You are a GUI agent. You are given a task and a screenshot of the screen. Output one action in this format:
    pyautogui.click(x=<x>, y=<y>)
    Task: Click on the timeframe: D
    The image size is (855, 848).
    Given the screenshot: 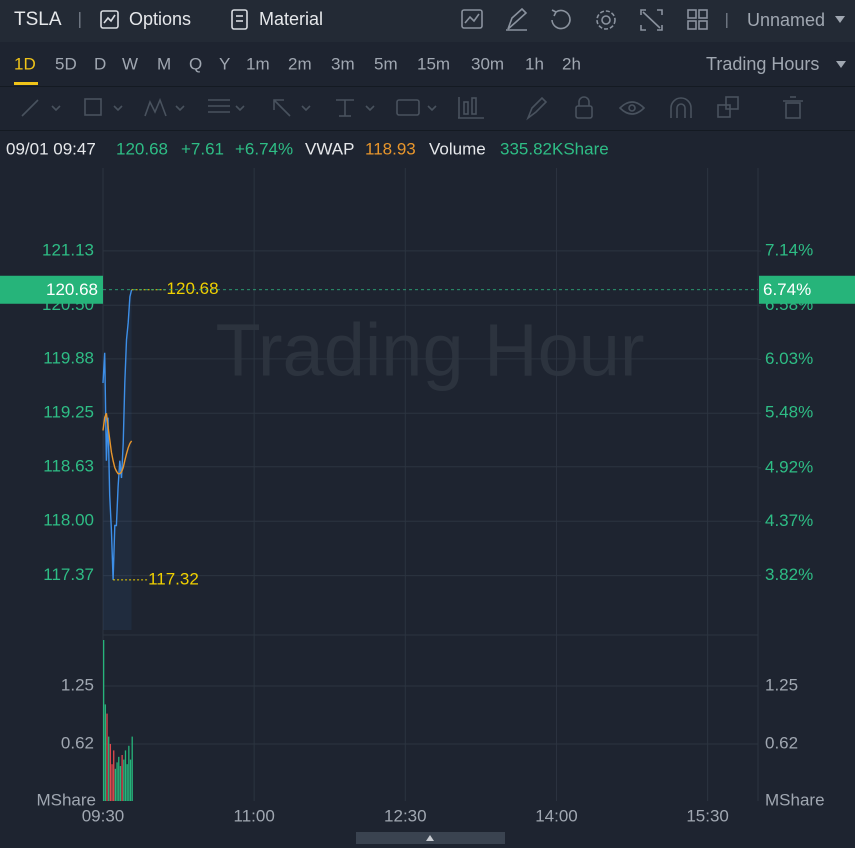 What is the action you would take?
    pyautogui.click(x=100, y=63)
    